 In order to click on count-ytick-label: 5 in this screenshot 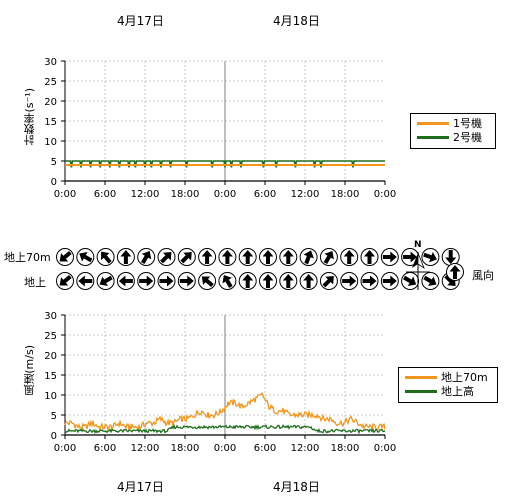, I will do `click(54, 162)`.